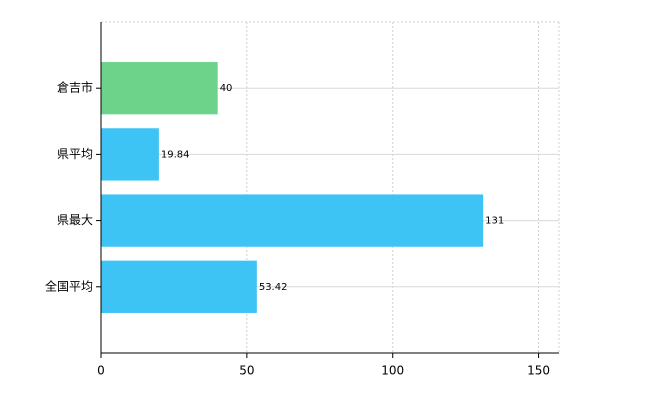 The image size is (650, 400). I want to click on x-tick-label: 150, so click(538, 371).